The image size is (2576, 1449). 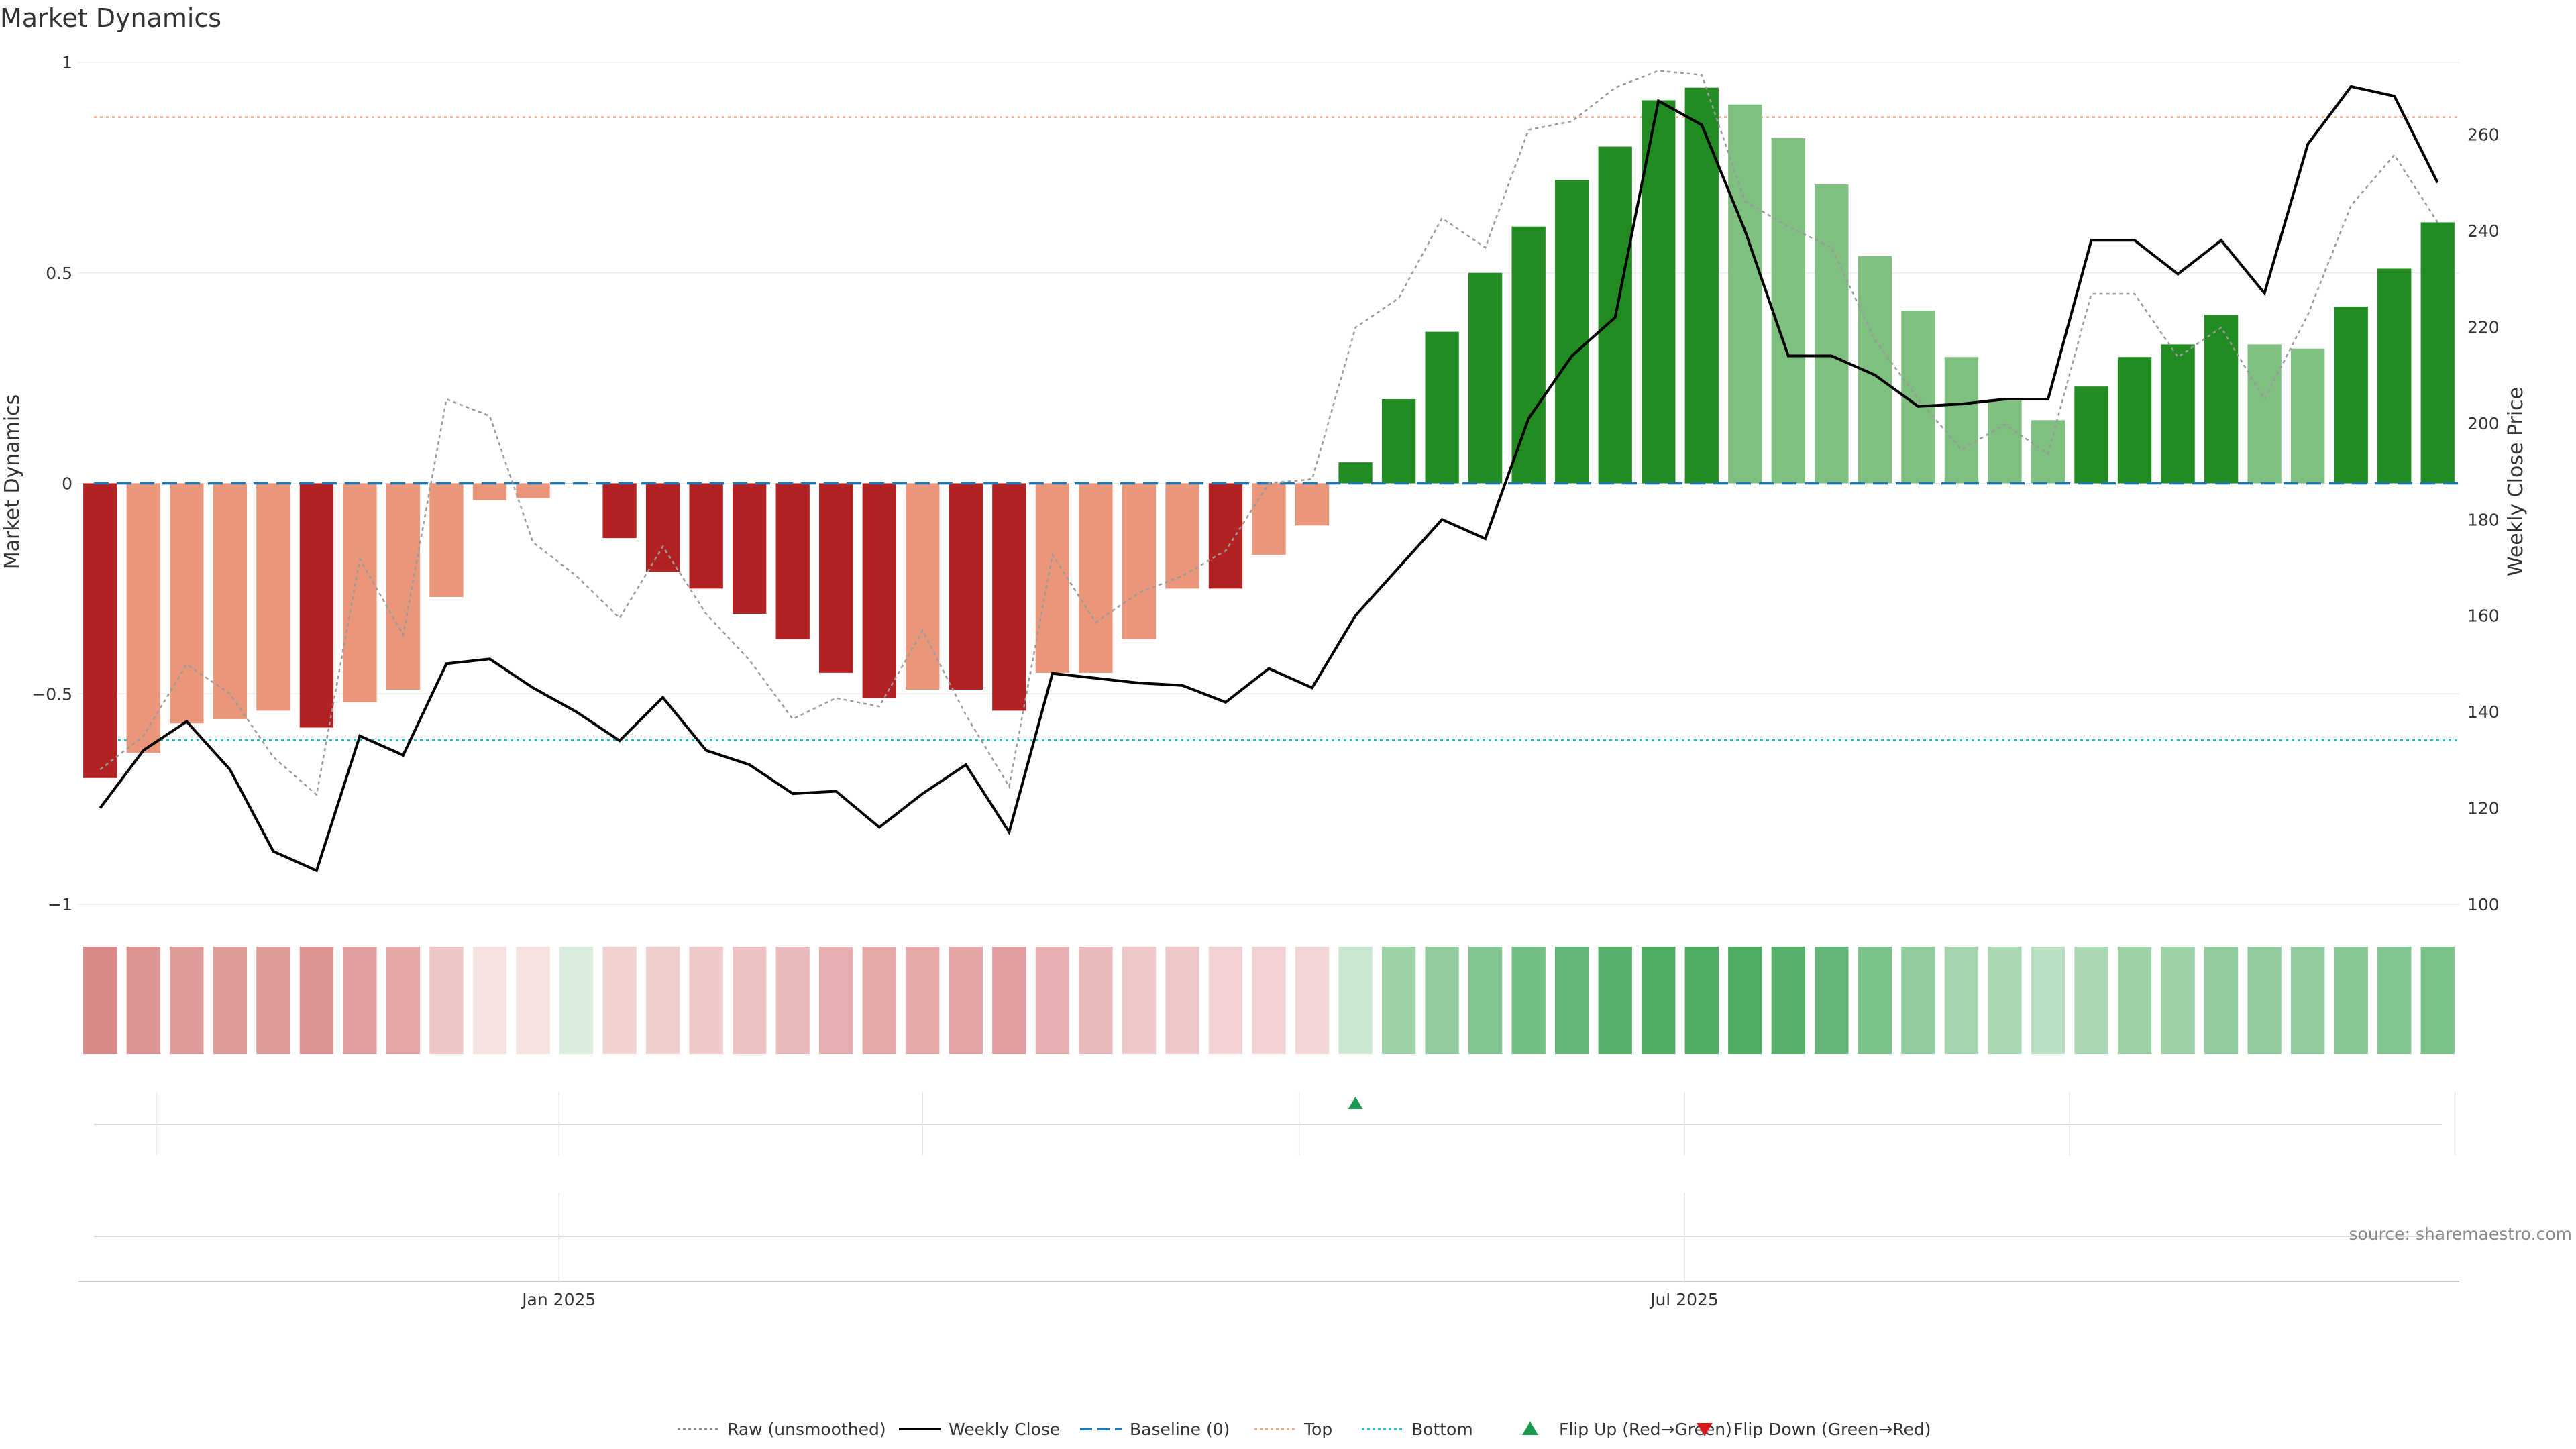 What do you see at coordinates (2483, 519) in the screenshot?
I see `right-tick-label: 180` at bounding box center [2483, 519].